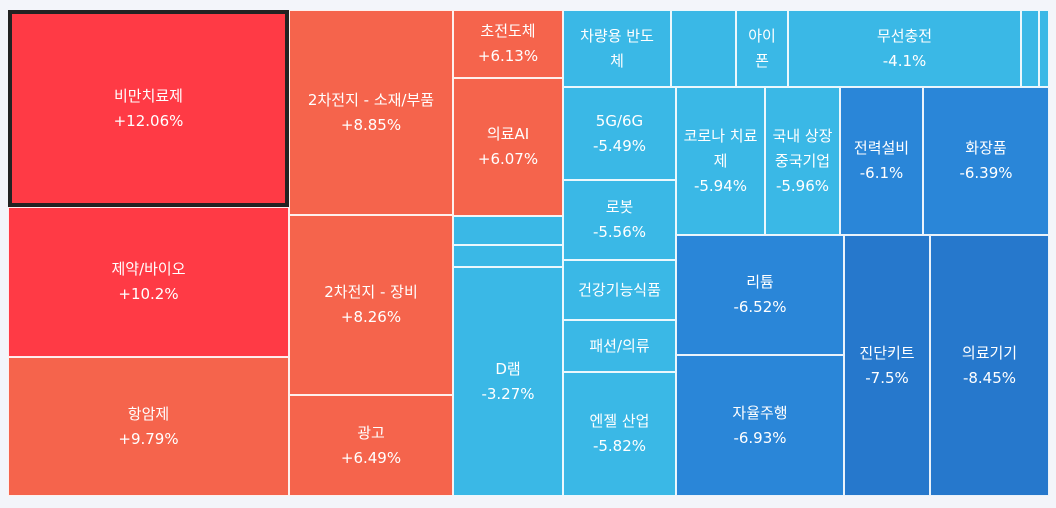 The width and height of the screenshot is (1056, 508). What do you see at coordinates (619, 133) in the screenshot?
I see `tile-g5g6: 5G/6G -5.49%` at bounding box center [619, 133].